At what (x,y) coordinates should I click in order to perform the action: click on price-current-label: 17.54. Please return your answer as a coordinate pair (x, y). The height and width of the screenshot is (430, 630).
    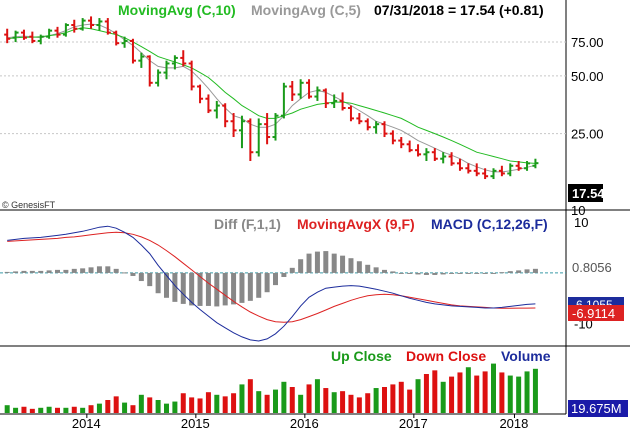
    Looking at the image, I should click on (588, 193).